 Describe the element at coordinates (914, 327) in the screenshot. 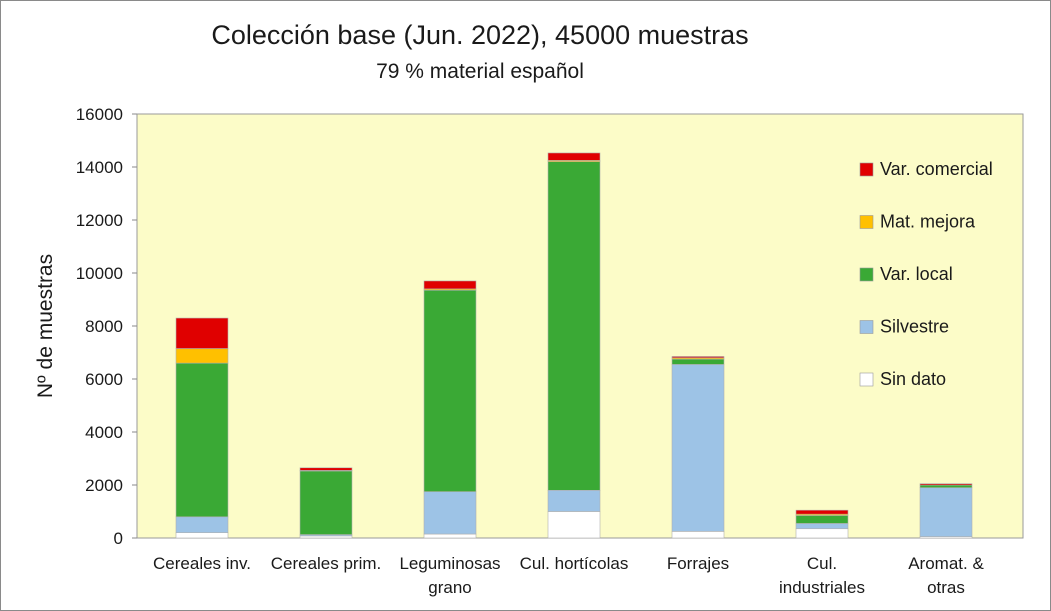

I see `legend-label: Silvestre` at that location.